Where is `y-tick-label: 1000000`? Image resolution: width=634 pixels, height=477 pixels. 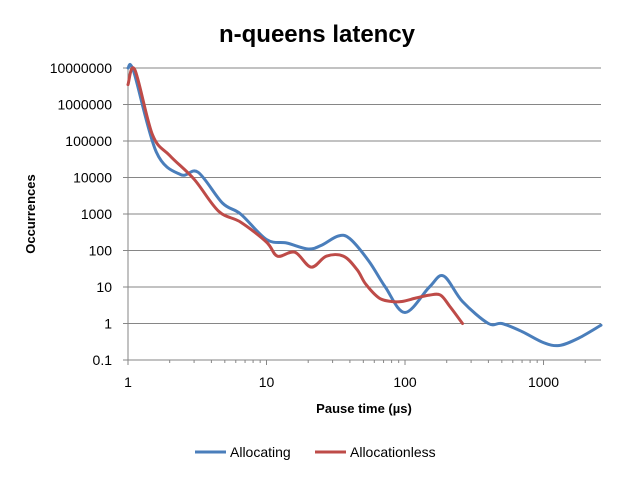
y-tick-label: 1000000 is located at coordinates (84, 105).